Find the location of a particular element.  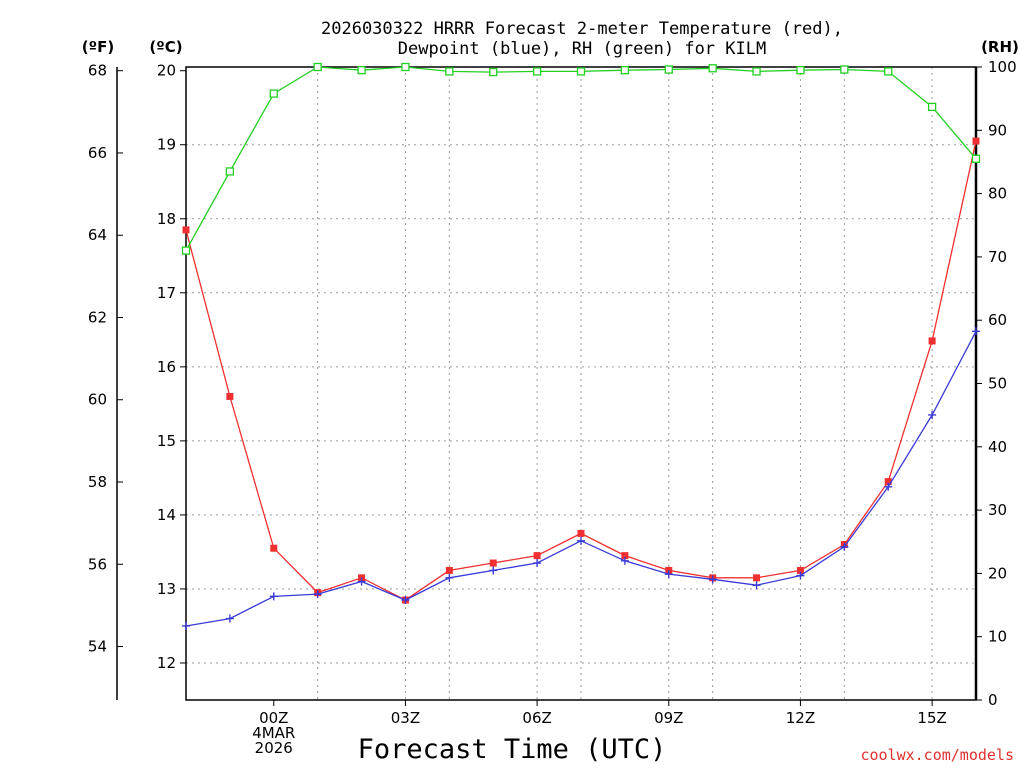

x-tick-label-3-0: 03Z is located at coordinates (405, 718).